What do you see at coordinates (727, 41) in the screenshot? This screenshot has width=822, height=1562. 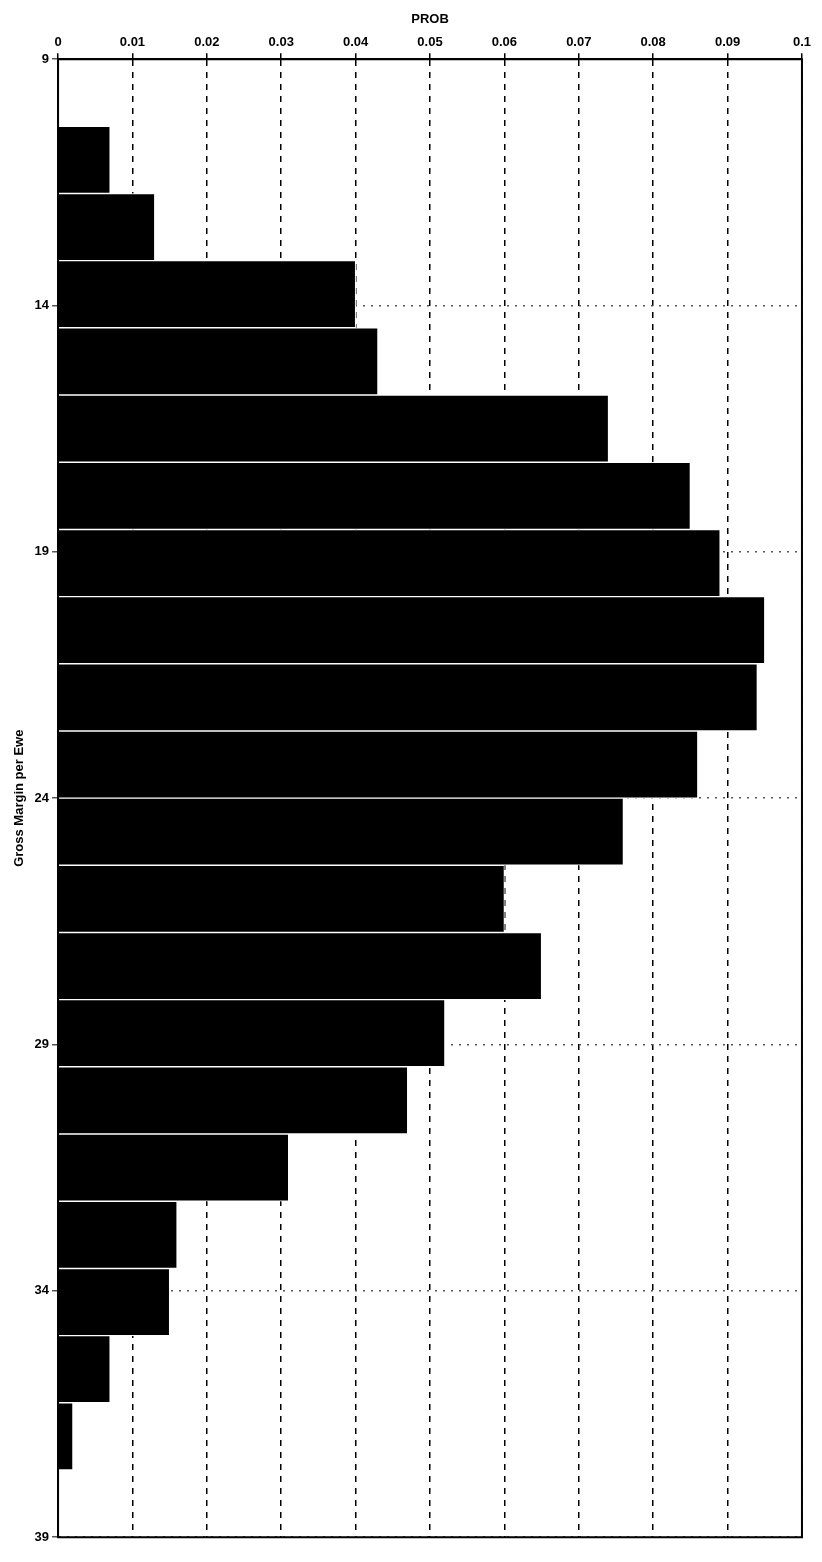 I see `x-tick-label: 0.09` at bounding box center [727, 41].